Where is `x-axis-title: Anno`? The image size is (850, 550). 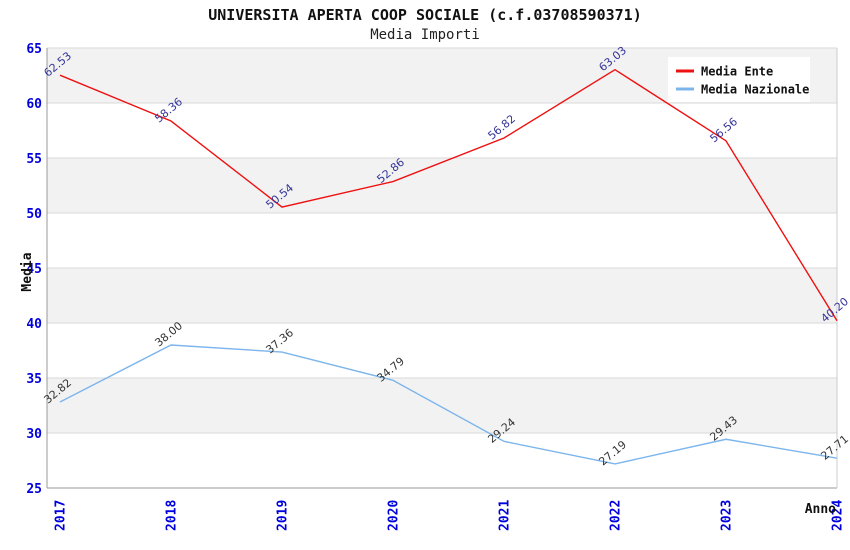 x-axis-title: Anno is located at coordinates (820, 509).